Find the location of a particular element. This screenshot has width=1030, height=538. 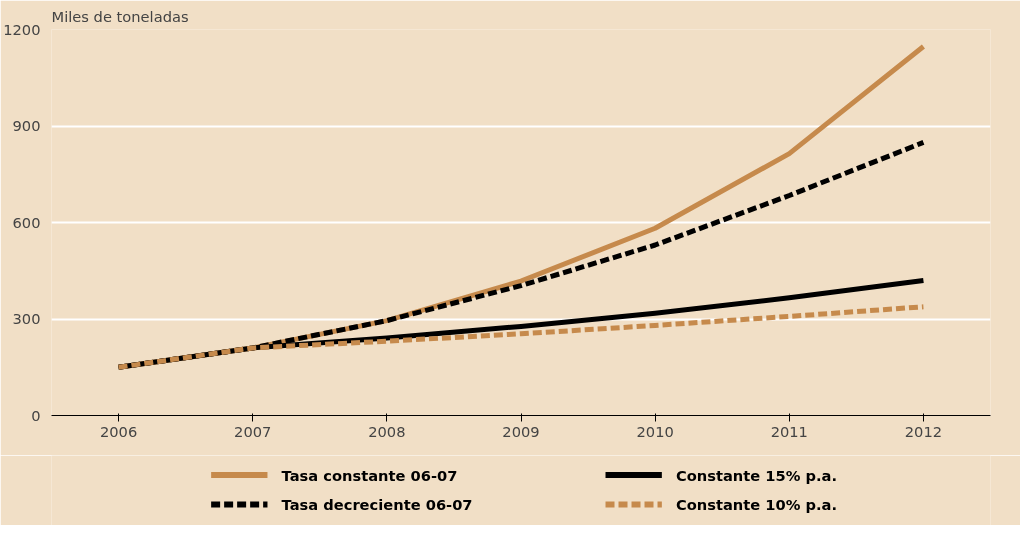

y-tick-label: 600 is located at coordinates (26, 222).